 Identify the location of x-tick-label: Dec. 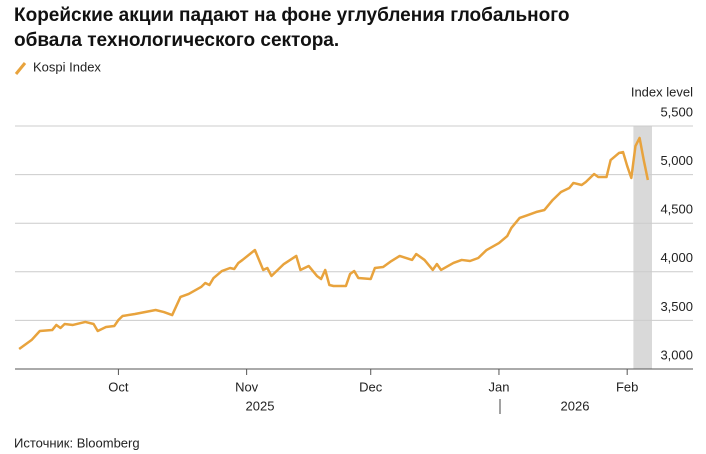
(371, 386).